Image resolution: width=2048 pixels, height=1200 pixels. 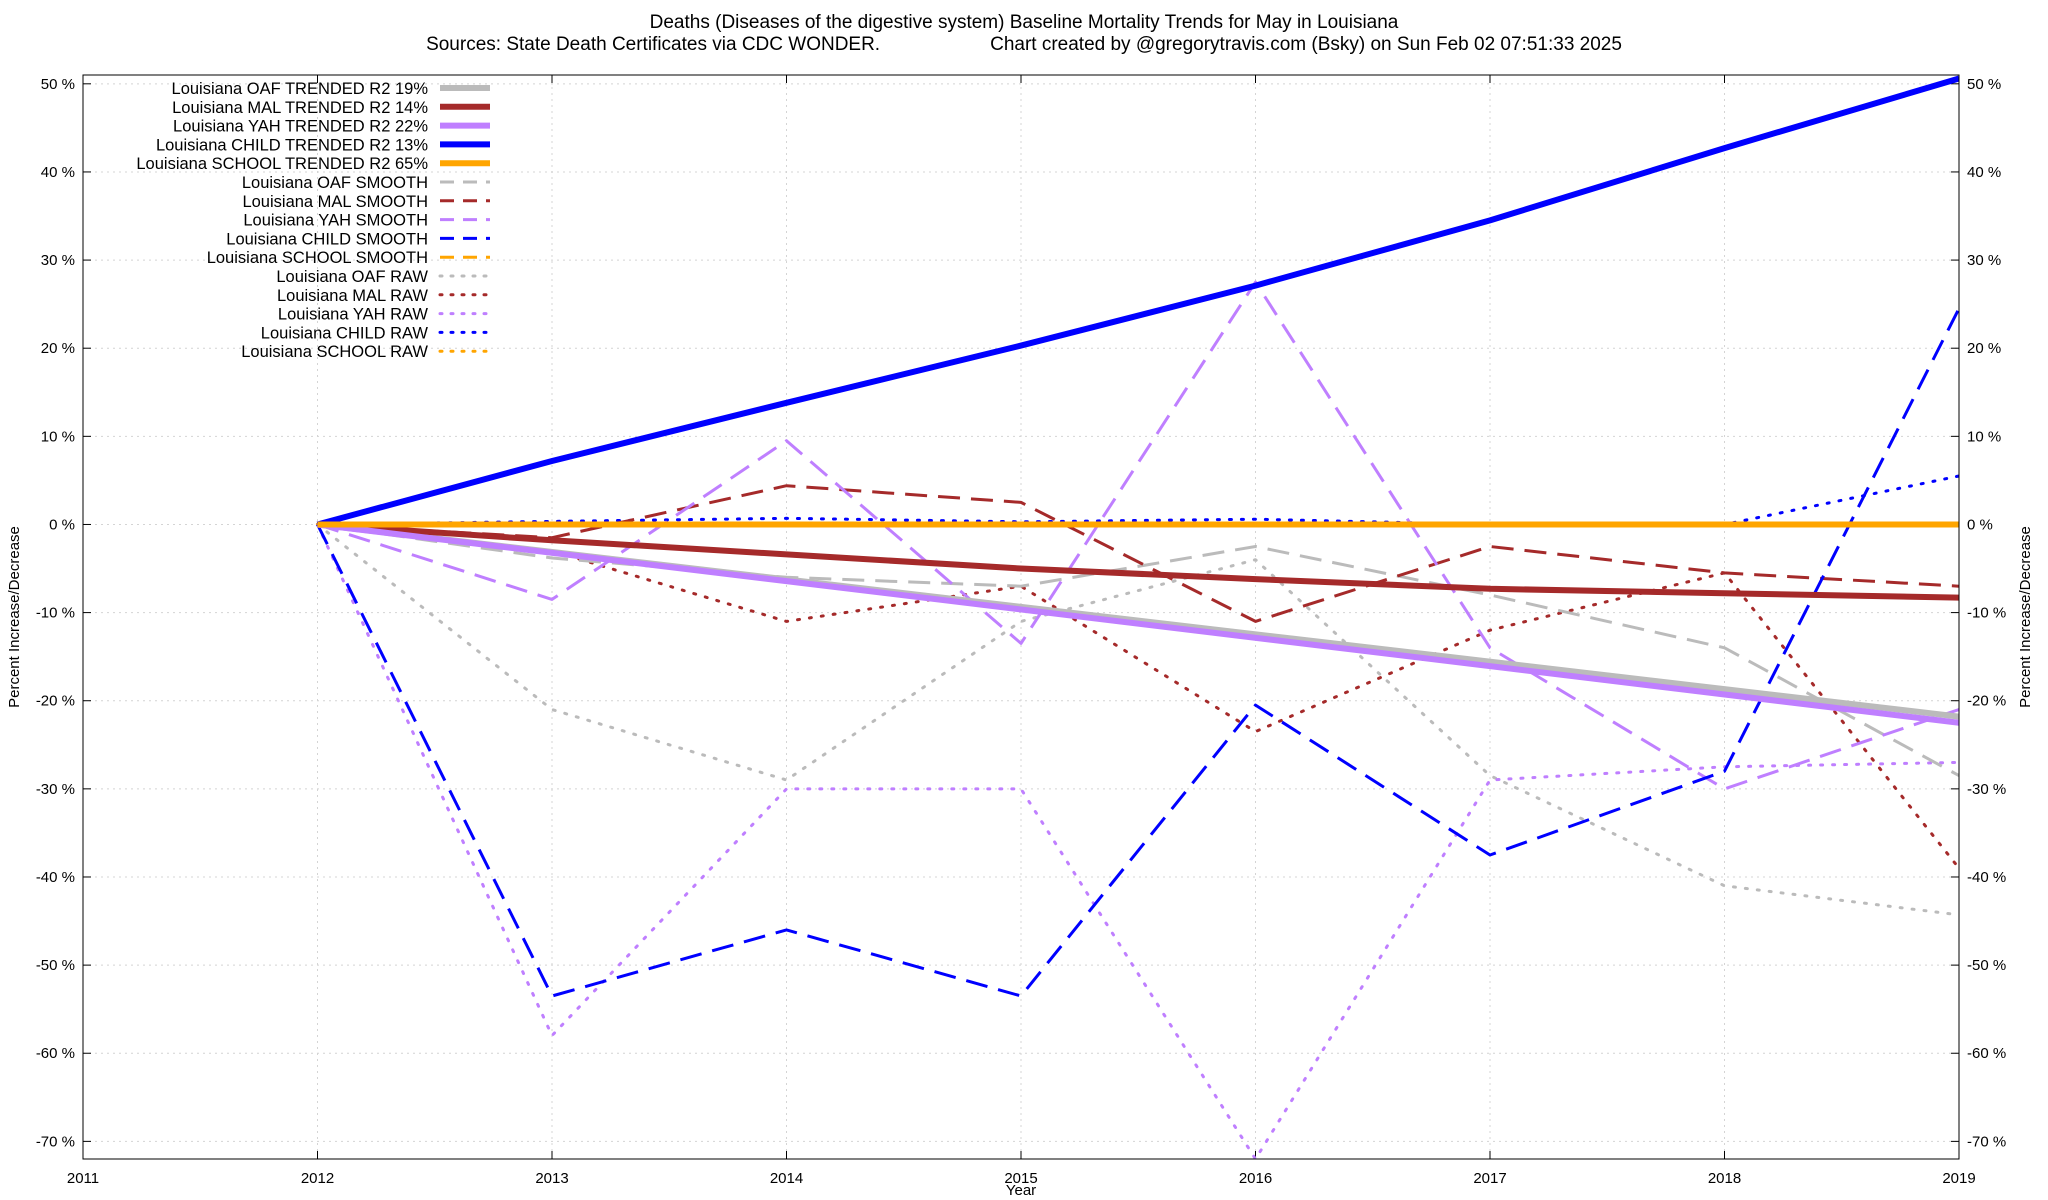 What do you see at coordinates (55, 1053) in the screenshot?
I see `y-tick-label-left: -60 %` at bounding box center [55, 1053].